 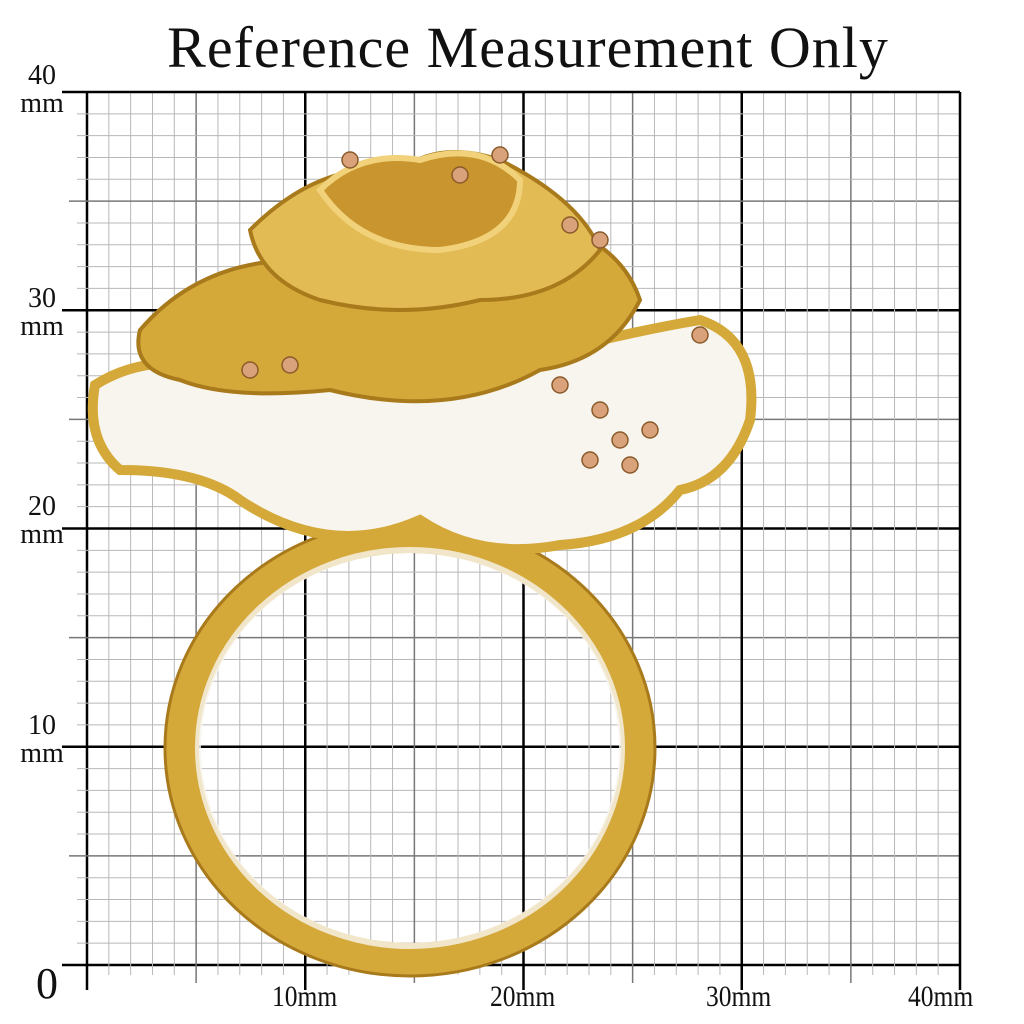 What do you see at coordinates (420, 202) in the screenshot?
I see `rose-center` at bounding box center [420, 202].